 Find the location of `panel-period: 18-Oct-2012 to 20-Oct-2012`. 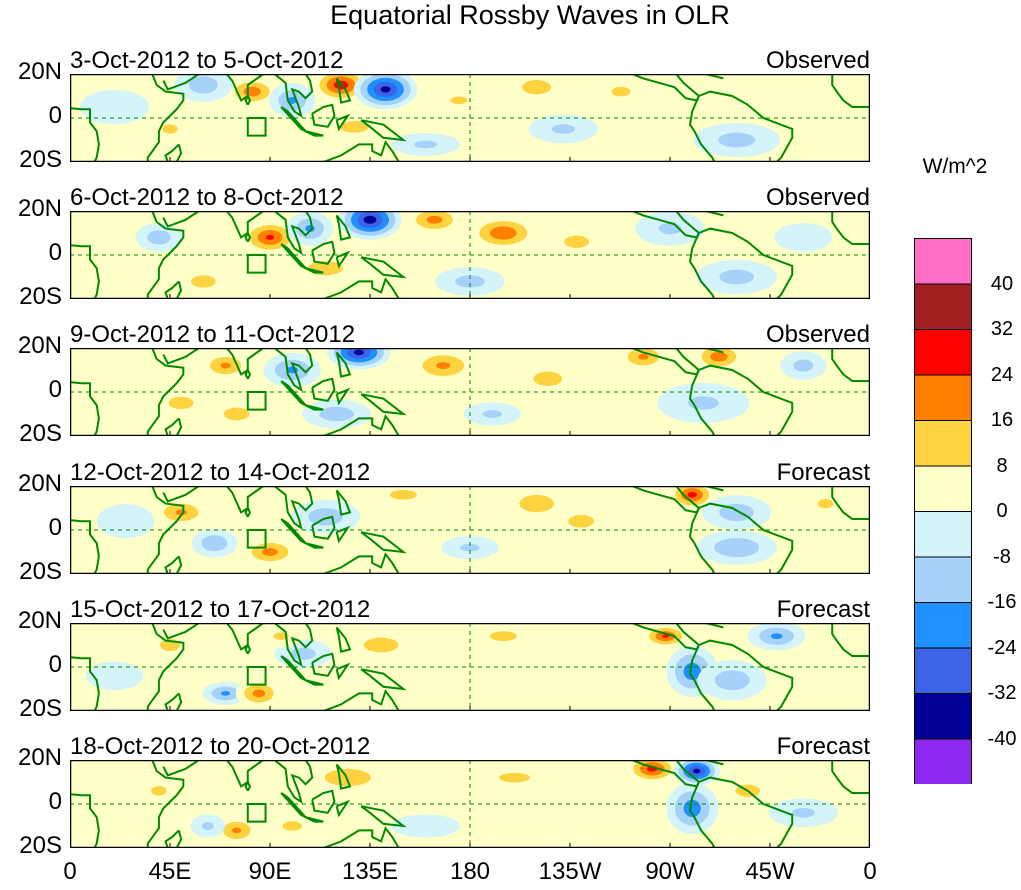

panel-period: 18-Oct-2012 to 20-Oct-2012 is located at coordinates (220, 746).